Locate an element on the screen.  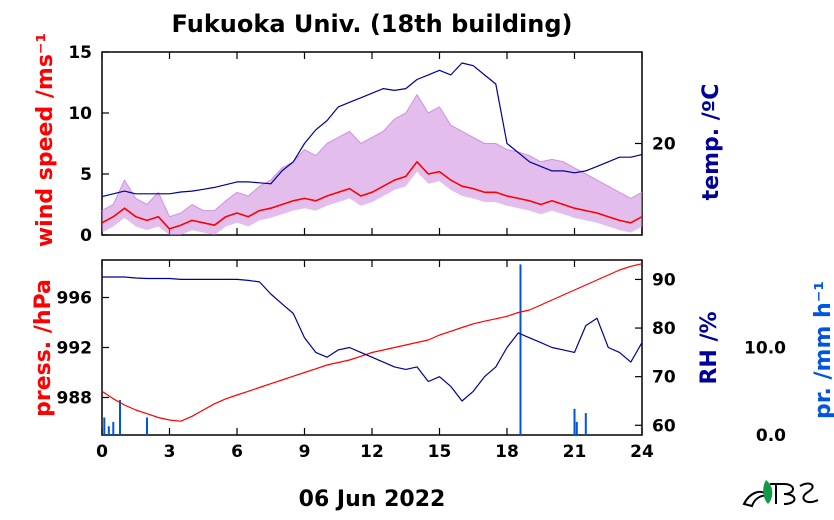
x-tick-label-0: 0 is located at coordinates (102, 452).